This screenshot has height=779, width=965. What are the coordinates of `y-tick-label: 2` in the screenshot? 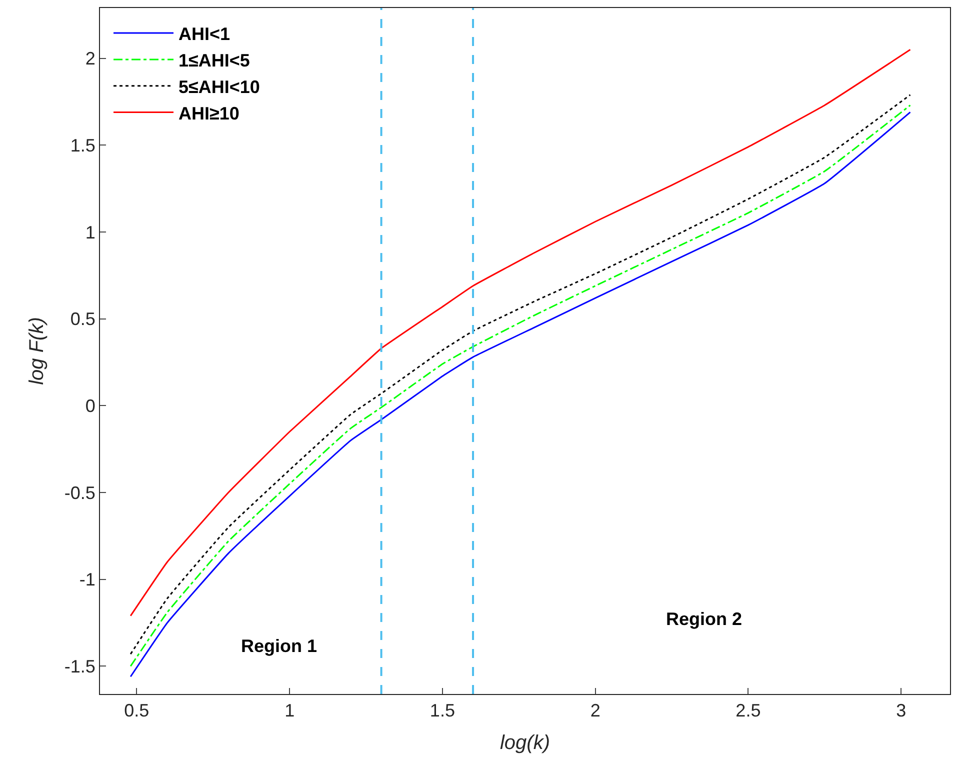 It's located at (90, 58).